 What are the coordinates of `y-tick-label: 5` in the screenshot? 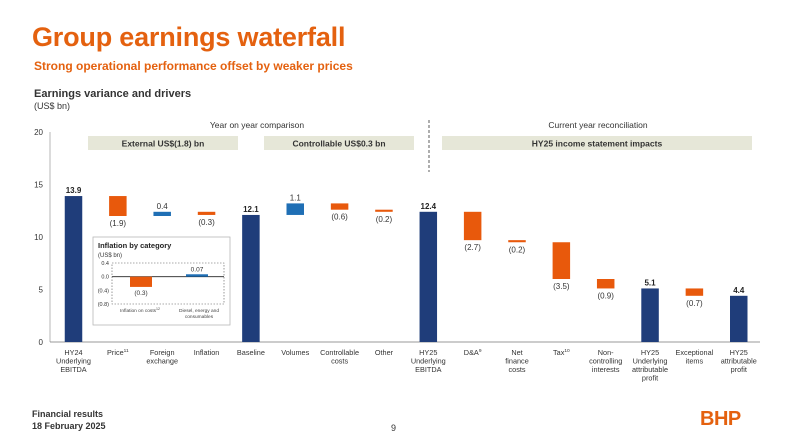 It's located at (41, 290).